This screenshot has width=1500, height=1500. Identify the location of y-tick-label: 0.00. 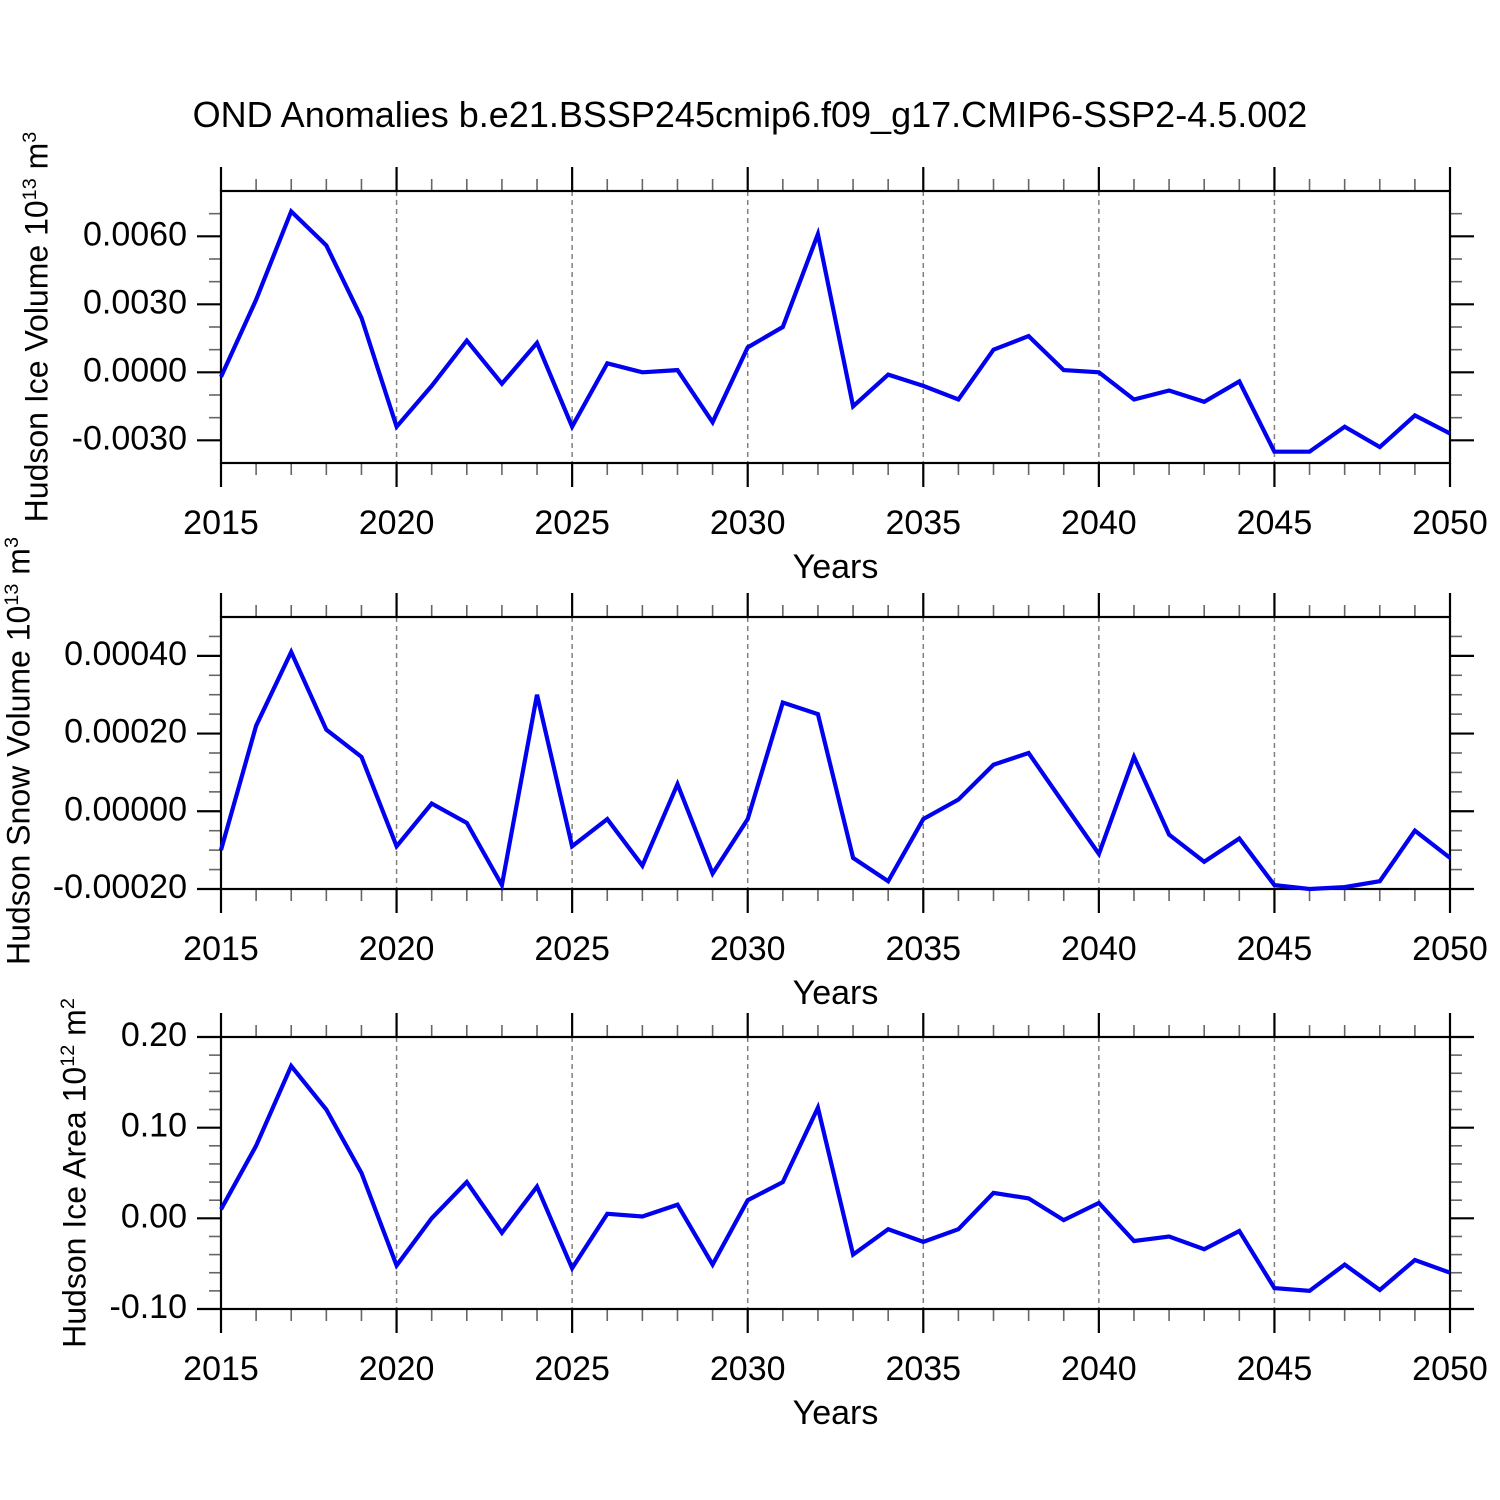
(154, 1216).